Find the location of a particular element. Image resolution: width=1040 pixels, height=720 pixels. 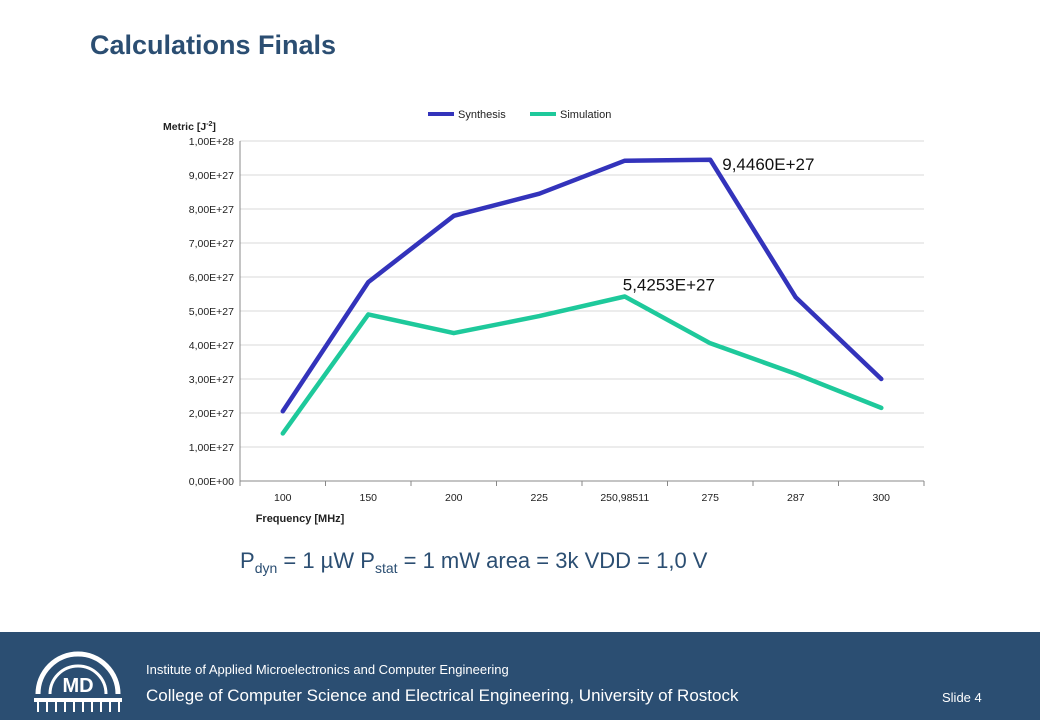

series-line-simulation is located at coordinates (582, 365).